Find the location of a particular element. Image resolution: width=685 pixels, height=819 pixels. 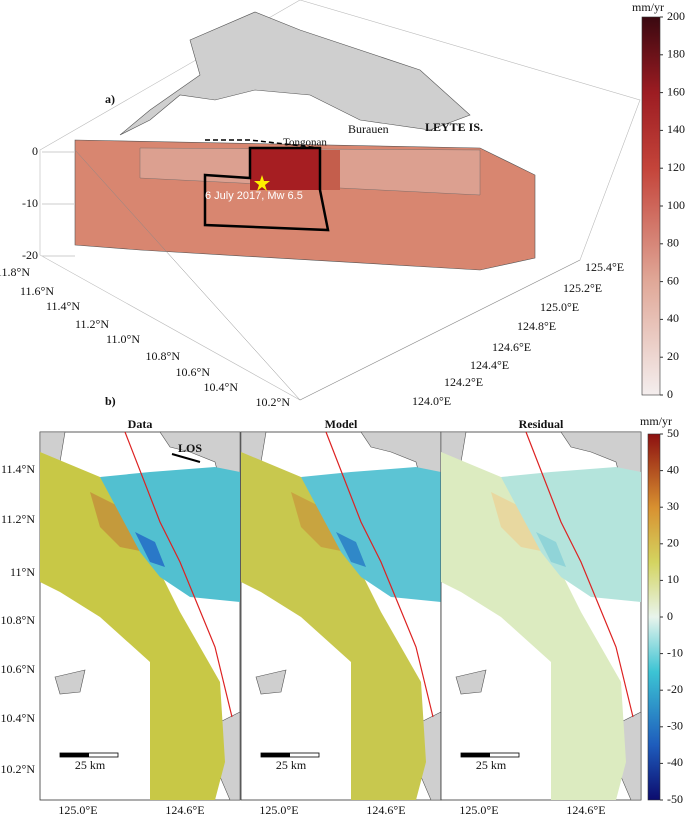

colorbar-tick-label: -10 is located at coordinates (675, 652).